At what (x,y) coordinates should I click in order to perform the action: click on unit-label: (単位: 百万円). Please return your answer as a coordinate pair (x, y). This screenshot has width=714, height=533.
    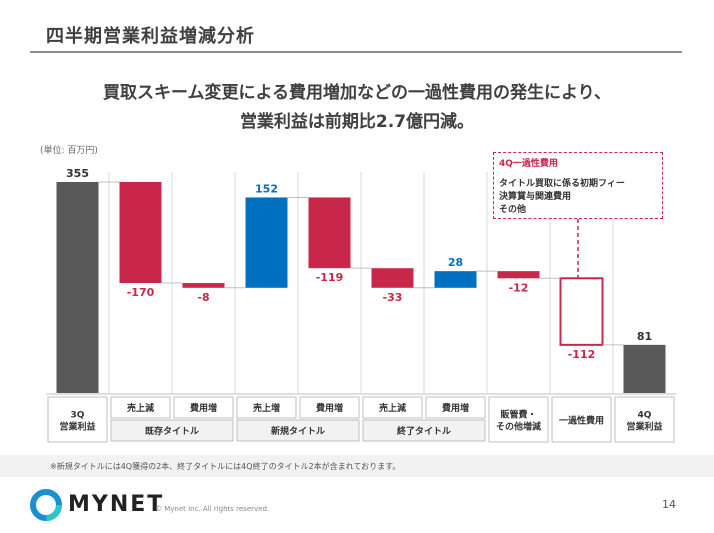
    Looking at the image, I should click on (69, 151).